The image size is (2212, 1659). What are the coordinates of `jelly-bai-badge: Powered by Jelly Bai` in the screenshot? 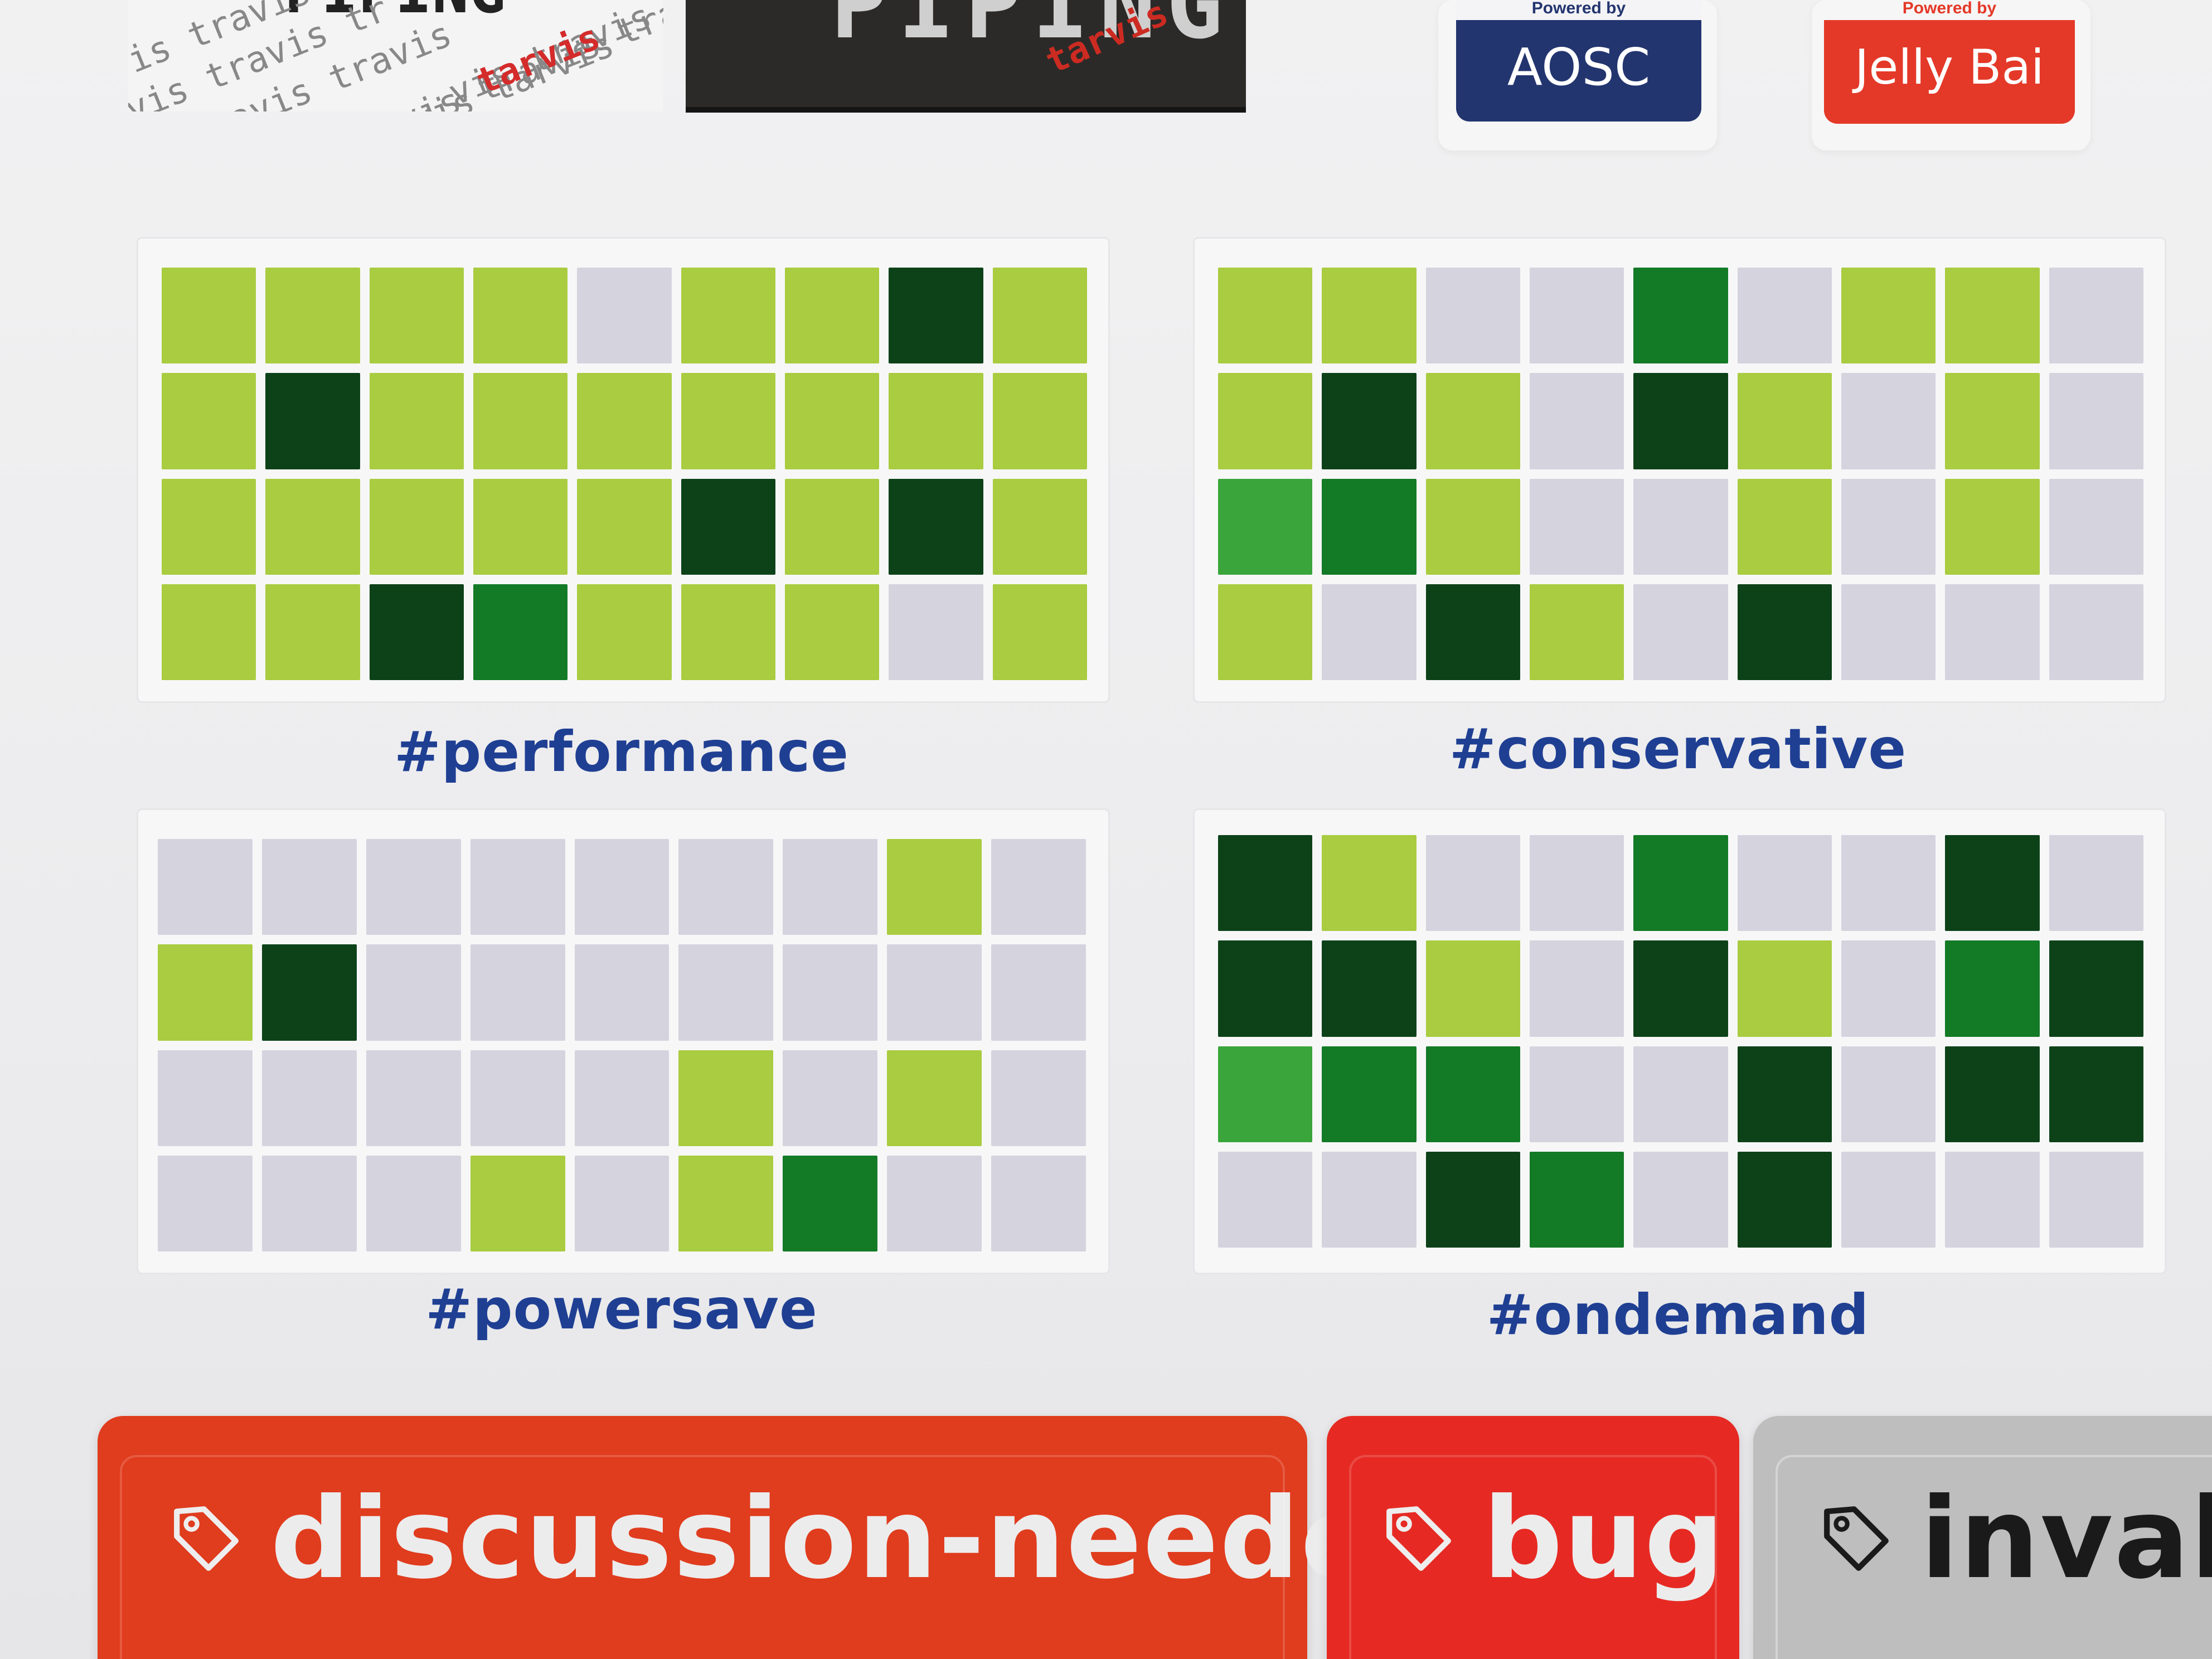 It's located at (1949, 62).